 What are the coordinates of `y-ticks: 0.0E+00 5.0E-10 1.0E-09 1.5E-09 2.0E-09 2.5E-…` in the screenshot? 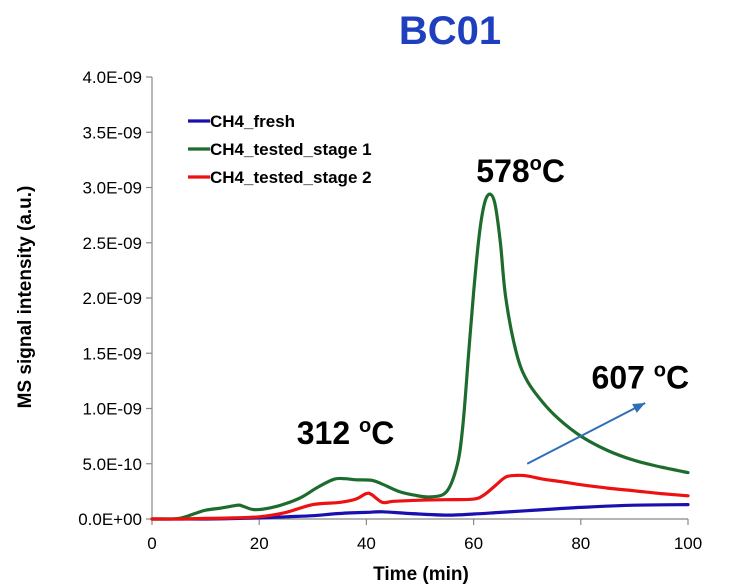 It's located at (115, 298).